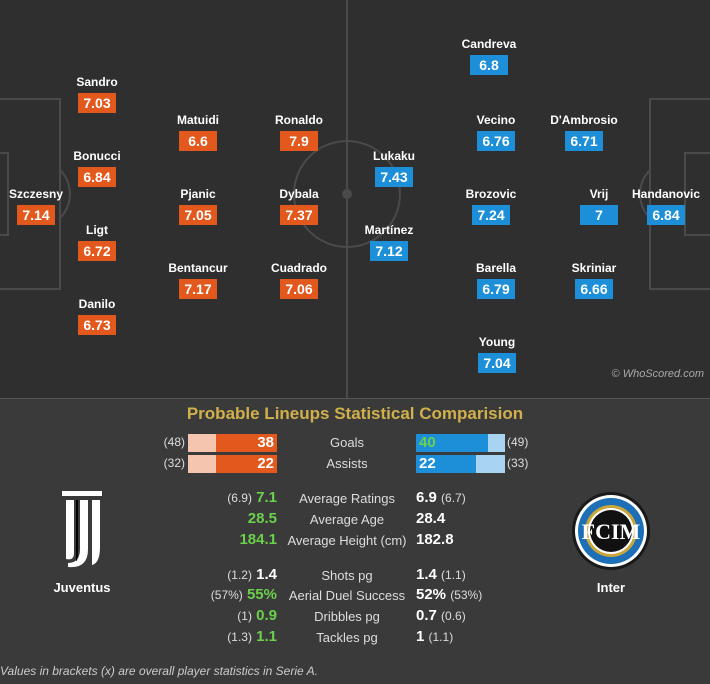 The image size is (710, 684). What do you see at coordinates (265, 442) in the screenshot?
I see `home-value: 38` at bounding box center [265, 442].